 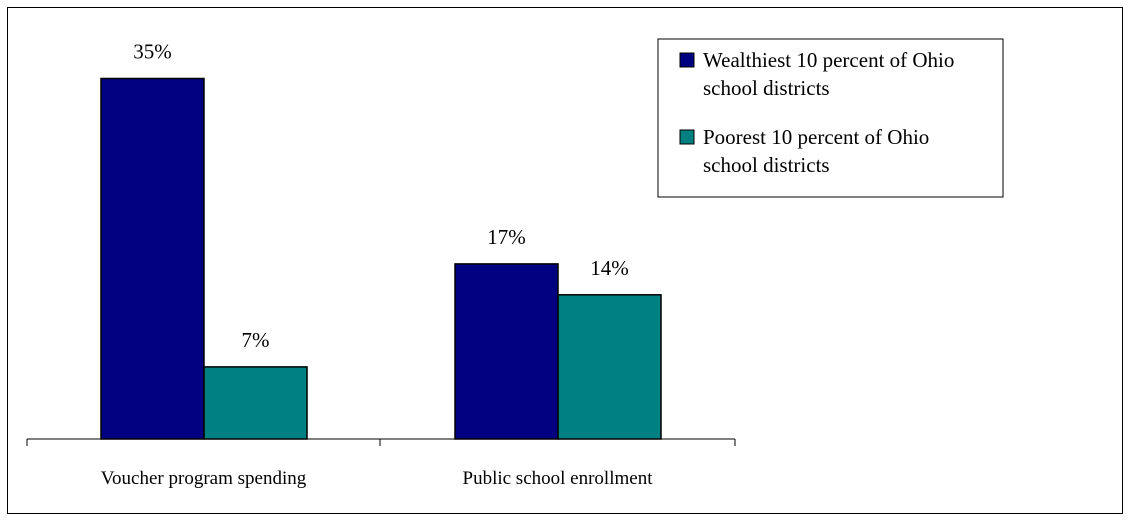 I want to click on x-tick-label: Voucher program spending, so click(x=204, y=478).